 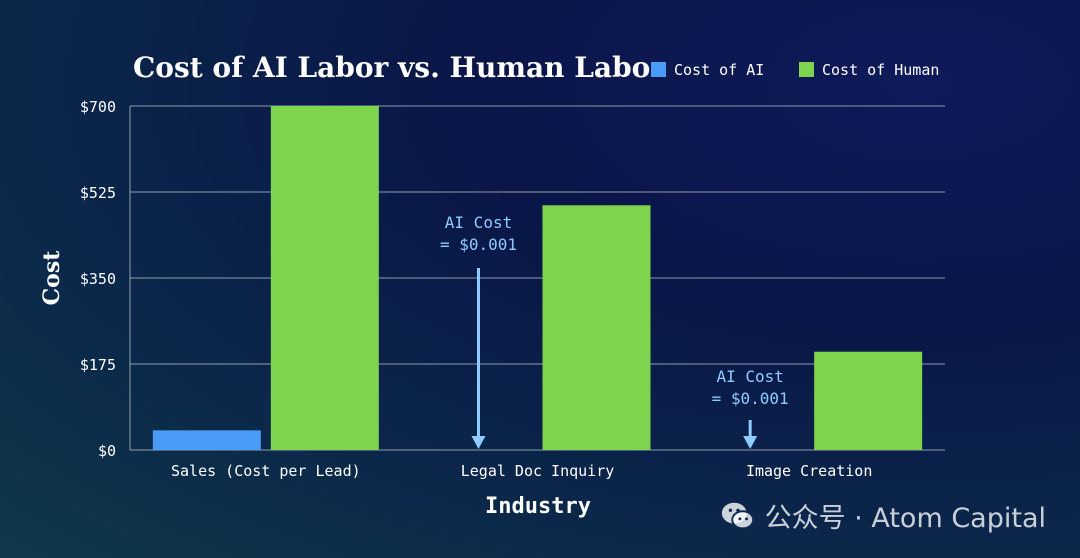 I want to click on x-tick-label: Sales (Cost per Lead), so click(x=266, y=471).